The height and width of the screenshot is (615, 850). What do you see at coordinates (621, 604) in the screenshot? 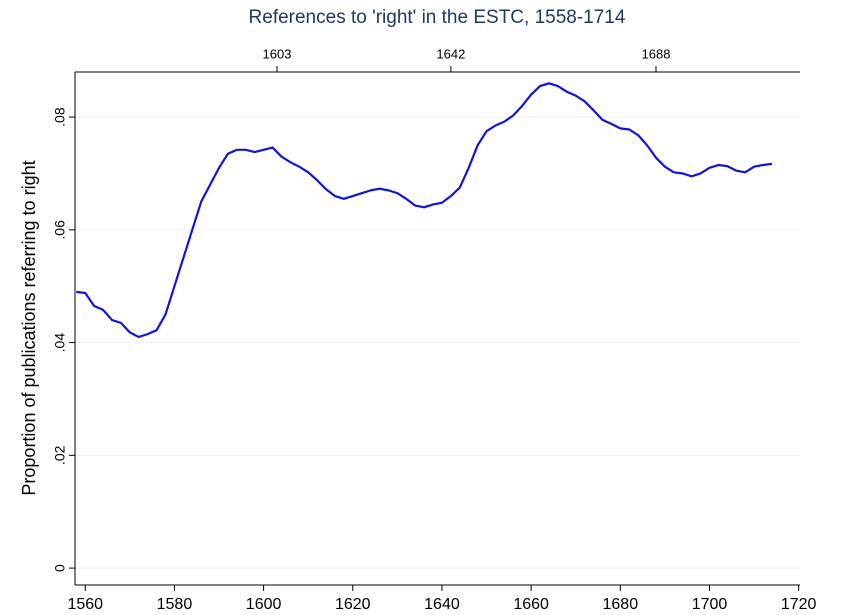
I see `x-tick-label: 1680` at bounding box center [621, 604].